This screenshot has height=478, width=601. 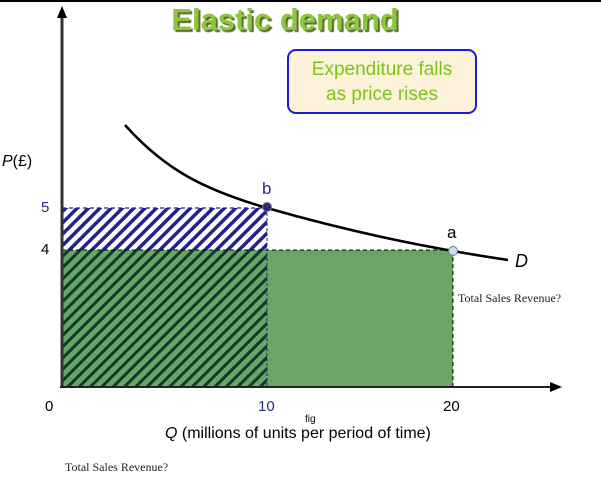 I want to click on y-axis-label: P(£), so click(x=17, y=162).